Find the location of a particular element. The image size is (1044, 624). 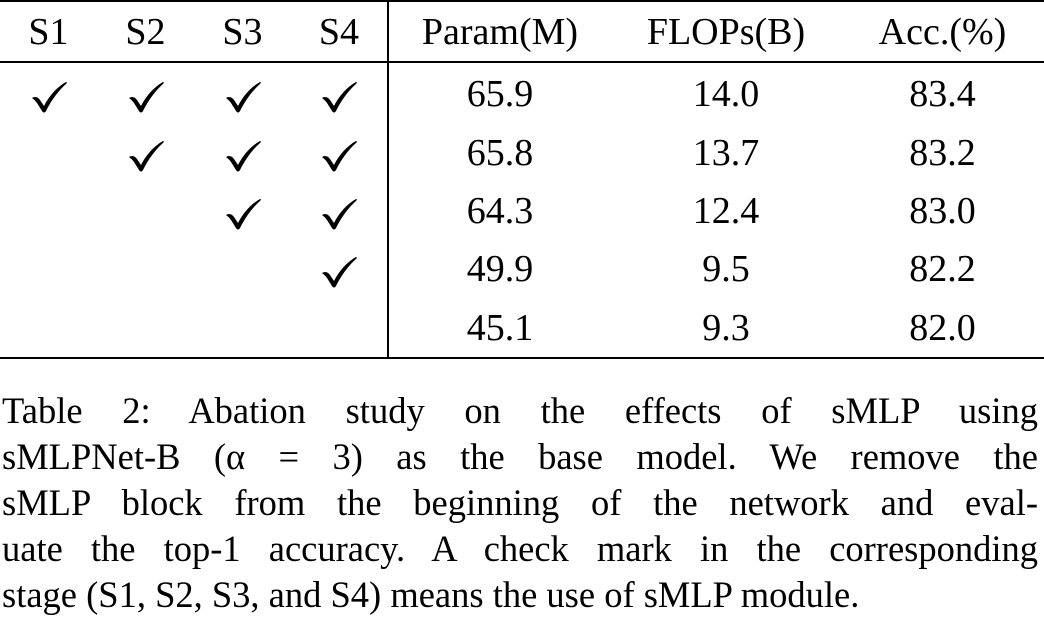

flops-cell: 9.3 is located at coordinates (726, 328).